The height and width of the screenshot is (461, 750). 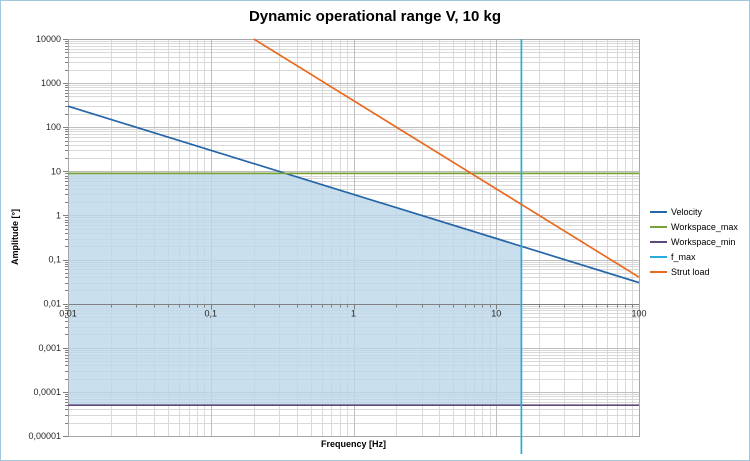 I want to click on legend-item-workspace-max: Workspace_max, so click(x=694, y=227).